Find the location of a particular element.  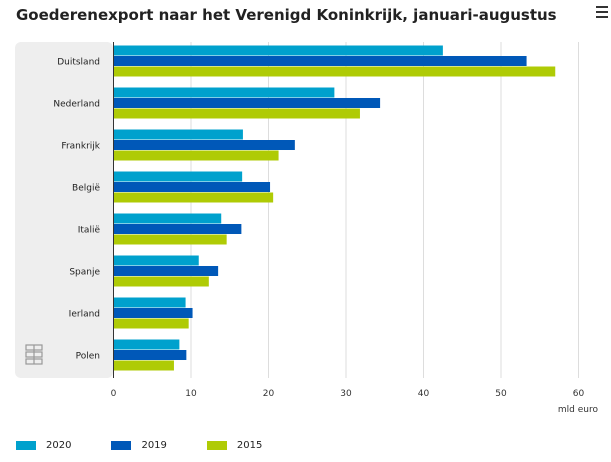

legend-label: 2020 is located at coordinates (59, 445).